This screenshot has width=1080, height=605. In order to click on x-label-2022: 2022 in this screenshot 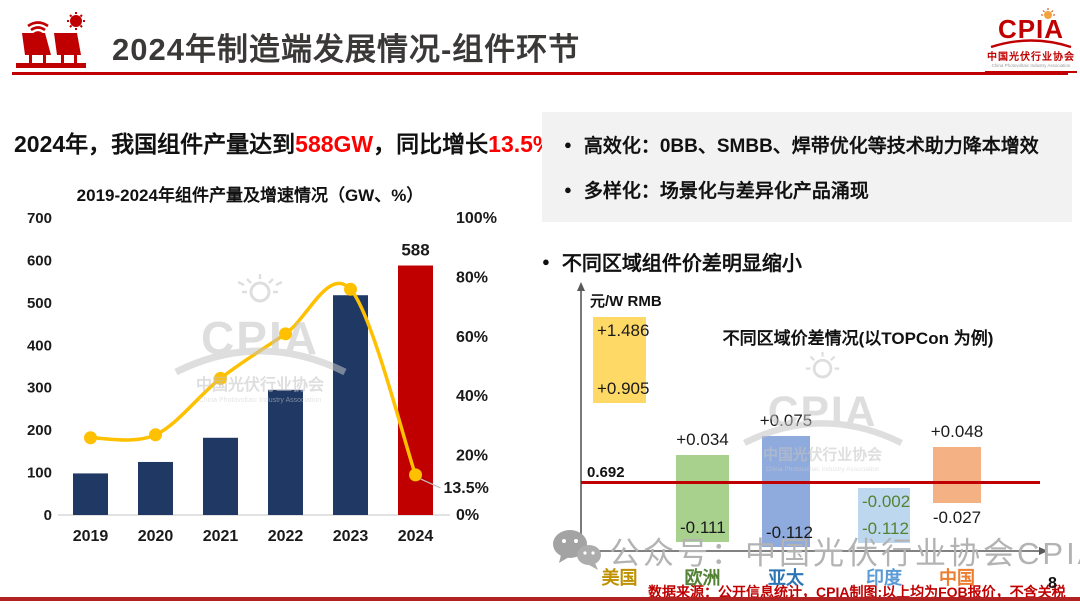, I will do `click(286, 536)`.